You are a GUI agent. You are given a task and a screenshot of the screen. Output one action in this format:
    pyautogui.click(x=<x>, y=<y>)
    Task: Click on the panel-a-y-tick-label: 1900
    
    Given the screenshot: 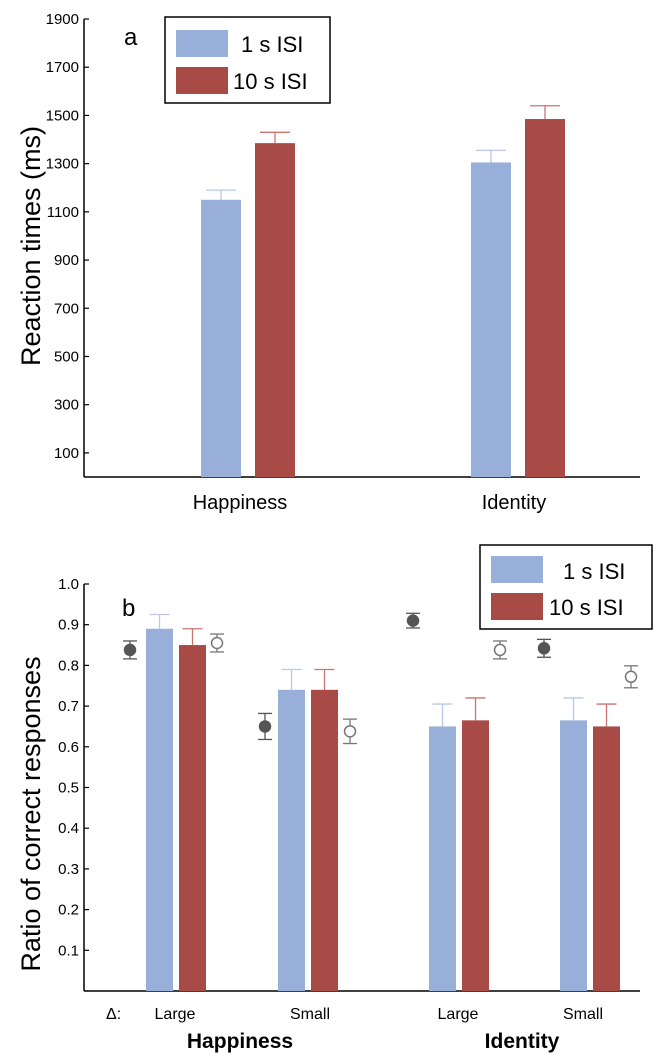 What is the action you would take?
    pyautogui.click(x=62, y=19)
    